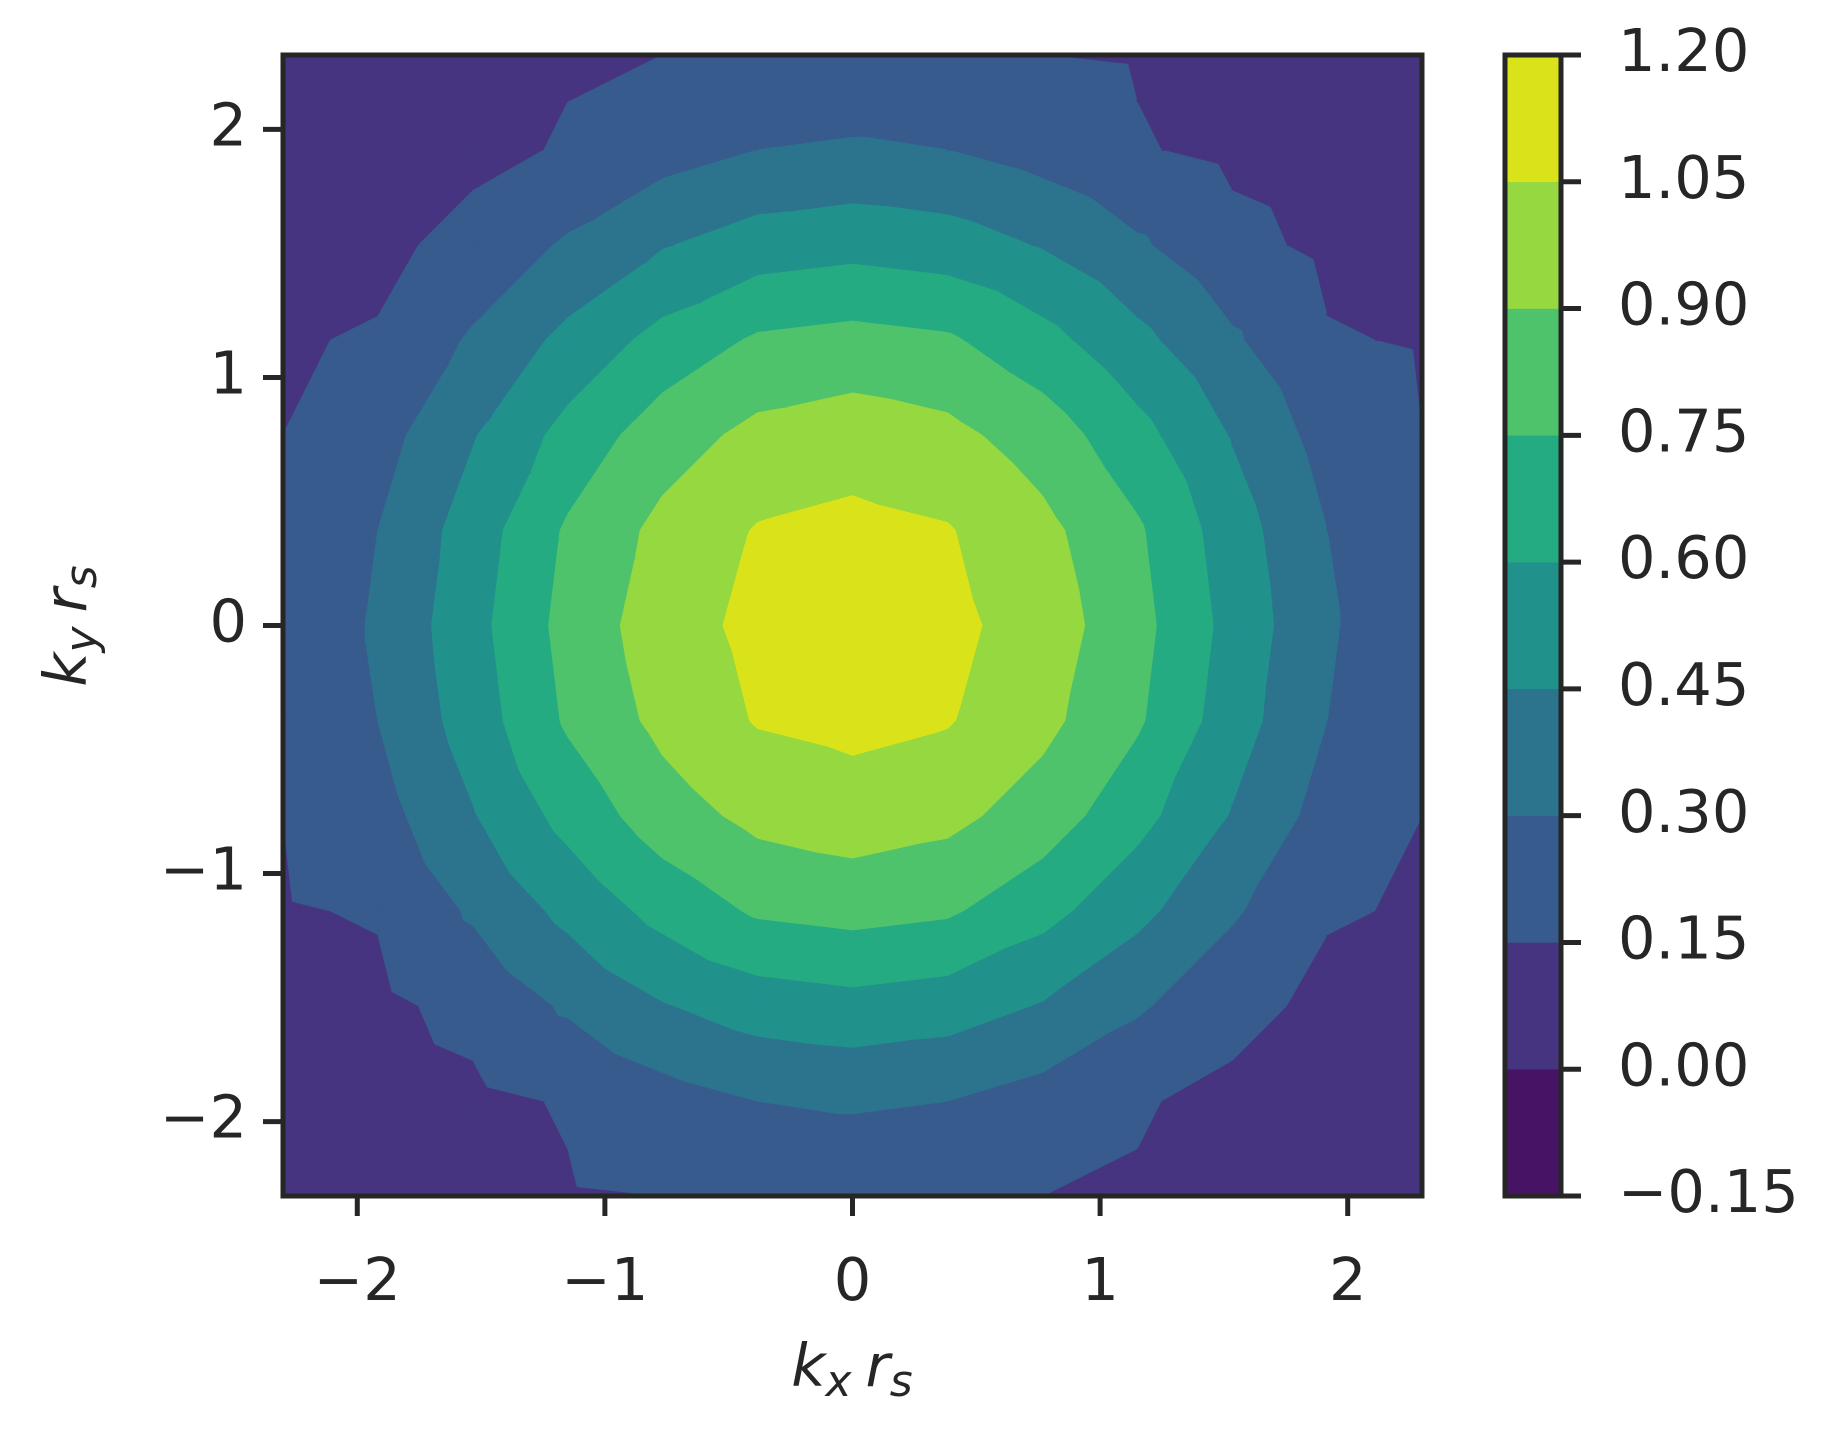 The height and width of the screenshot is (1431, 1844). I want to click on colorbar-tick-label: 0.00, so click(1683, 1064).